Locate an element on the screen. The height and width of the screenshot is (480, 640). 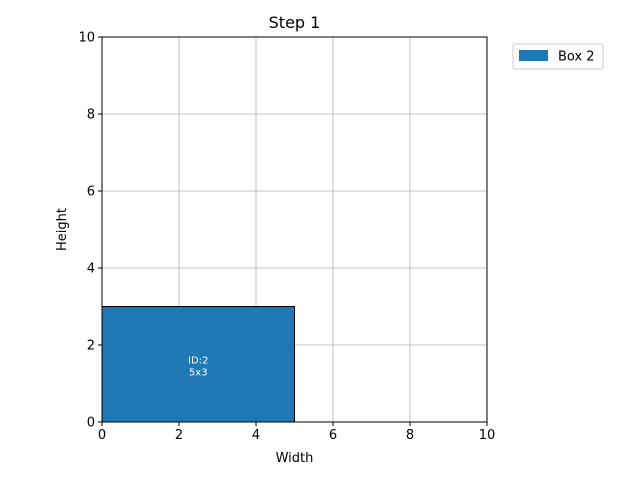
x-tick-label: 8 is located at coordinates (410, 435).